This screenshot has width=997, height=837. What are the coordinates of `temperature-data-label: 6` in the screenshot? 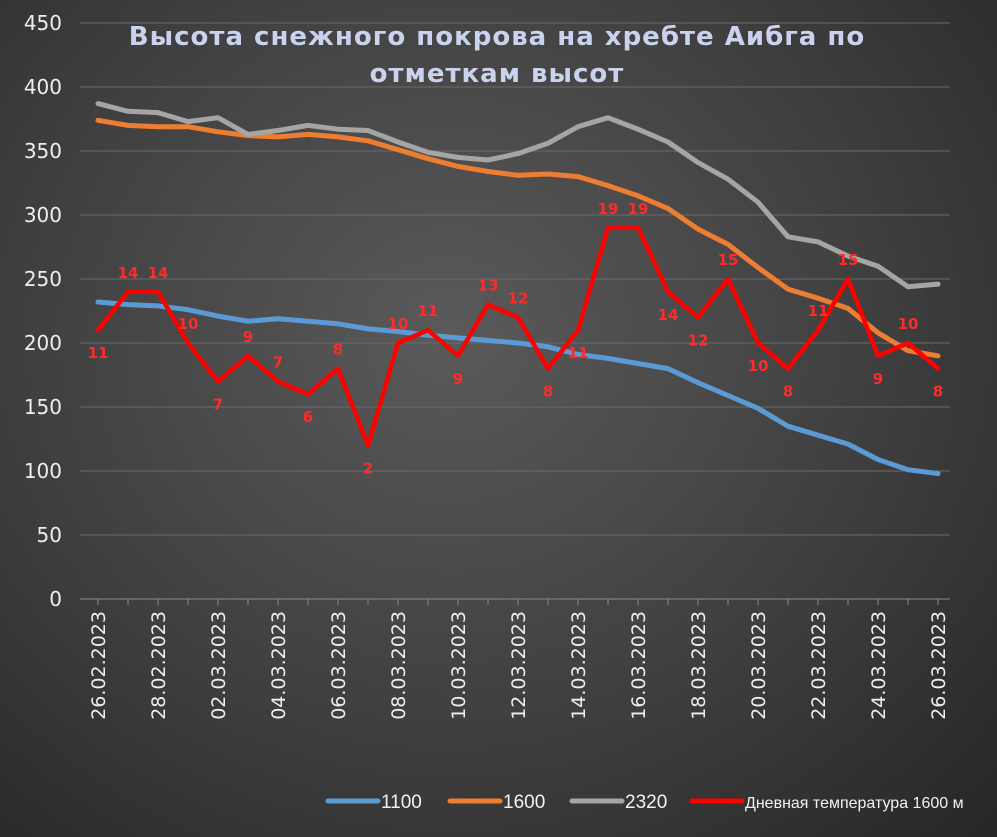 It's located at (308, 417).